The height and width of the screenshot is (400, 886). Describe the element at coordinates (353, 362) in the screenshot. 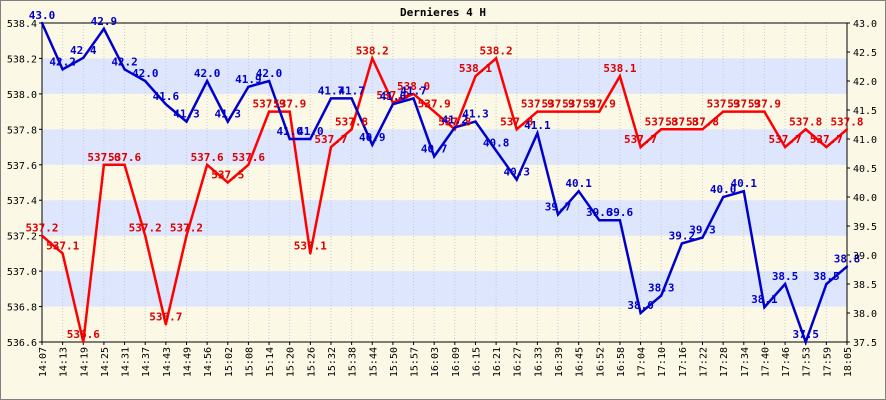

I see `x-tick-label-15: 15:38` at that location.